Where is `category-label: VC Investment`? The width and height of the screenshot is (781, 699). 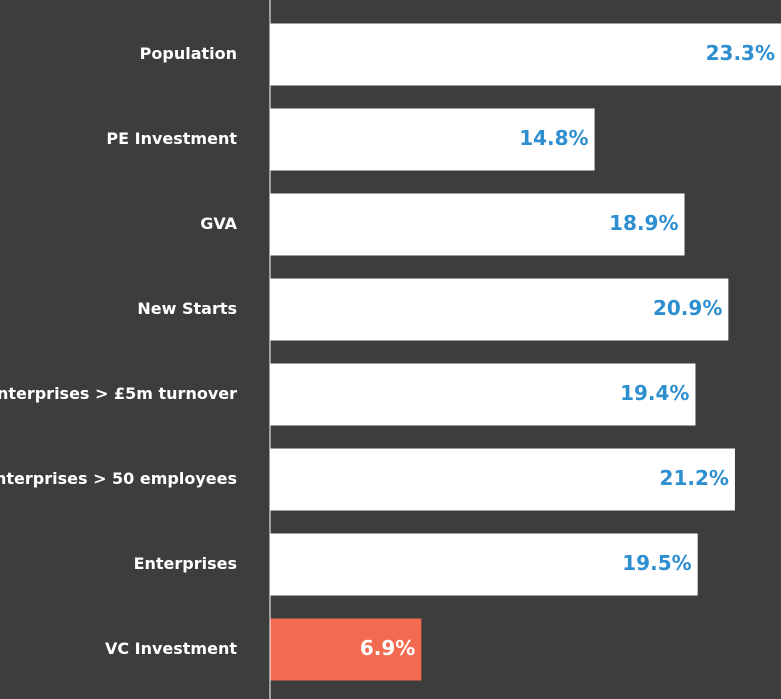 category-label: VC Investment is located at coordinates (171, 648).